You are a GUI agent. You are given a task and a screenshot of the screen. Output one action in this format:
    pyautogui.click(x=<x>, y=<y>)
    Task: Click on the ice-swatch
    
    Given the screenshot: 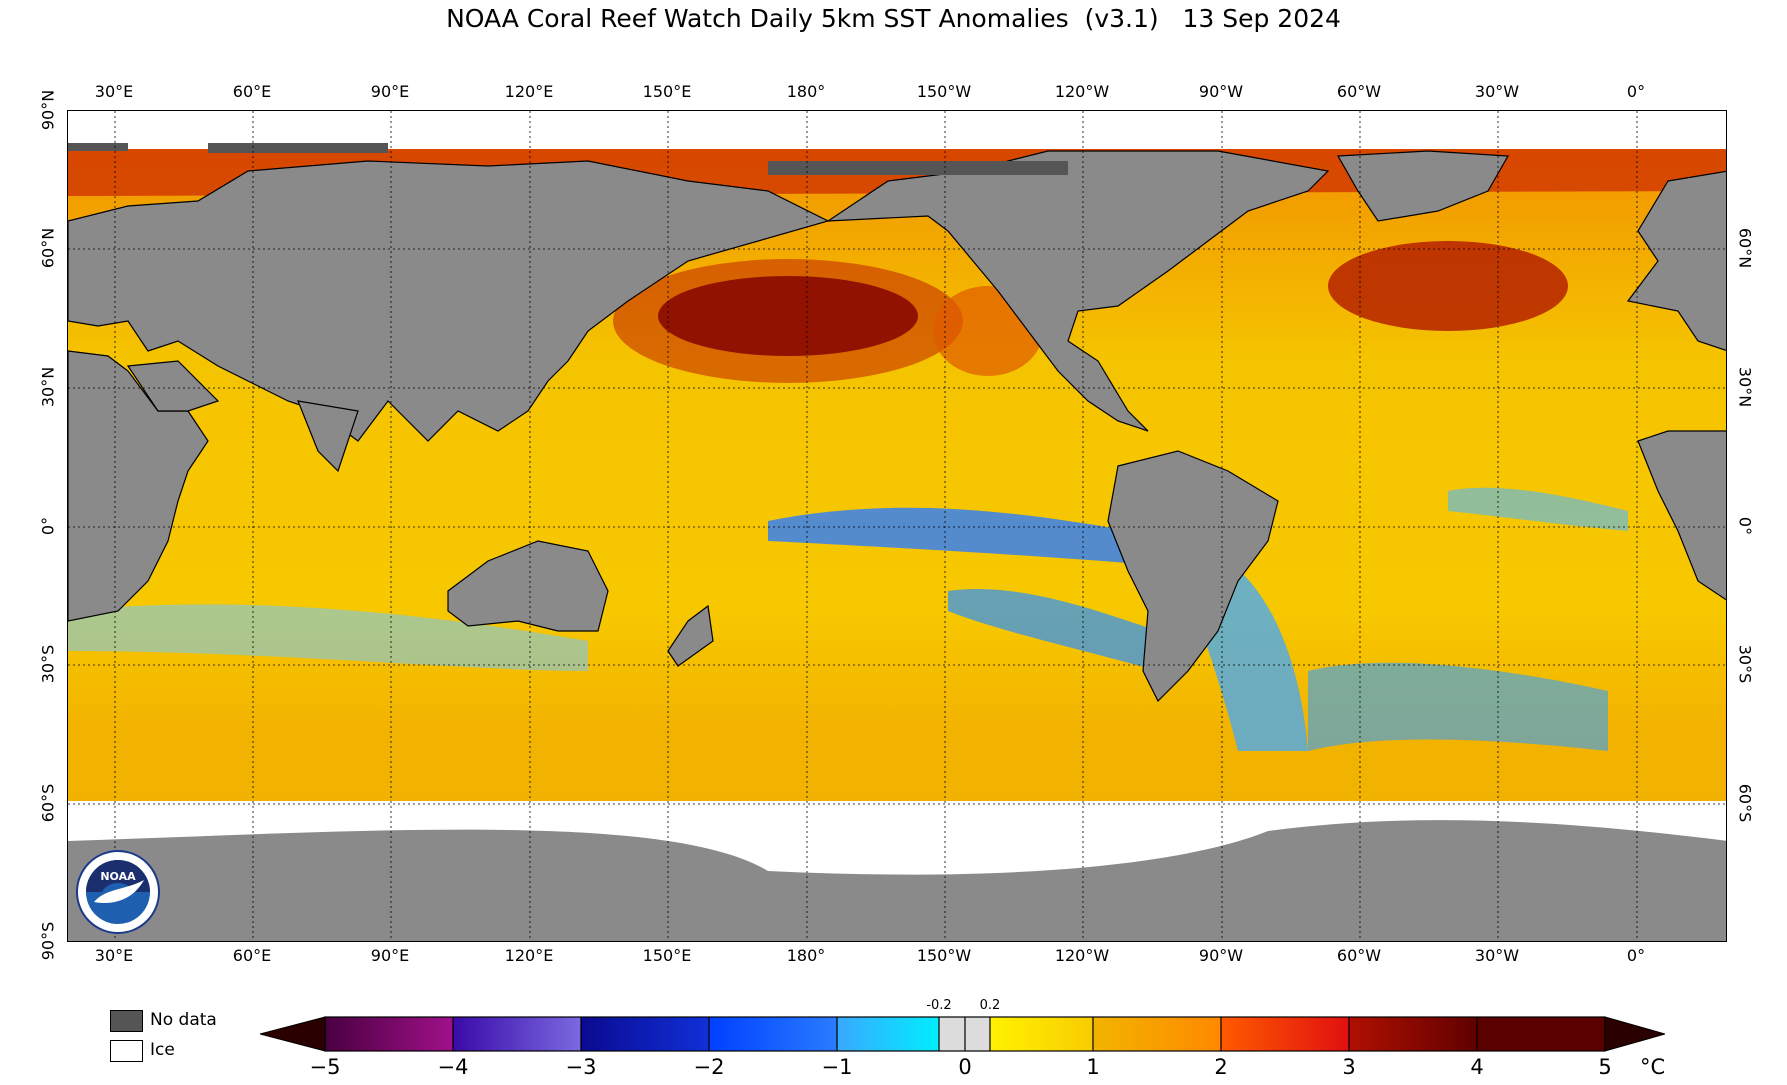 What is the action you would take?
    pyautogui.click(x=126, y=1051)
    